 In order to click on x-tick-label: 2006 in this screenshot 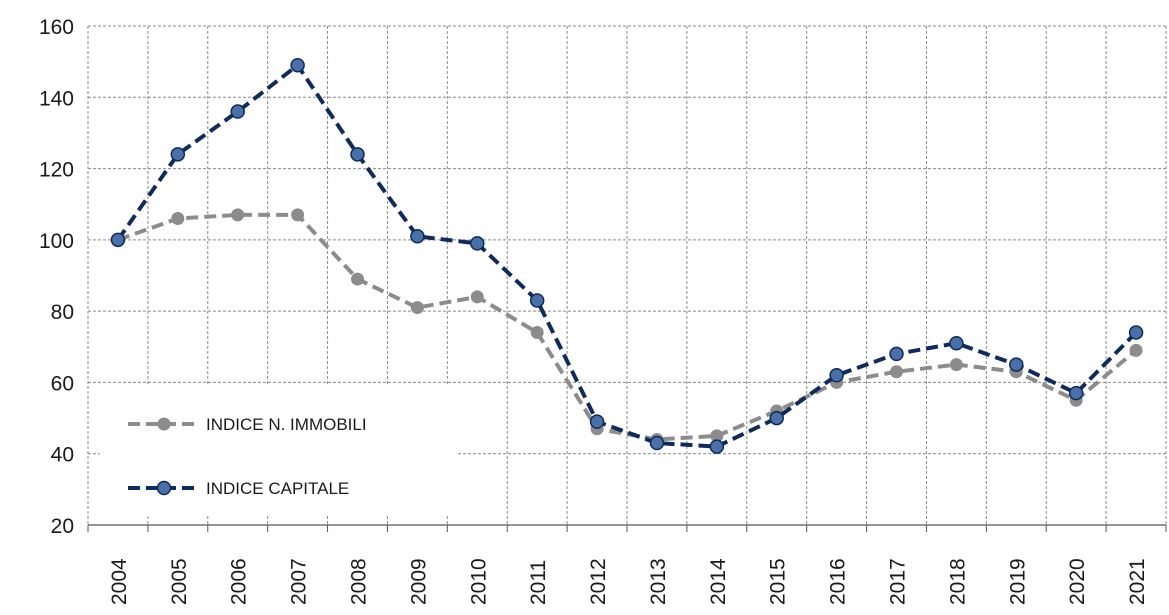, I will do `click(239, 581)`.